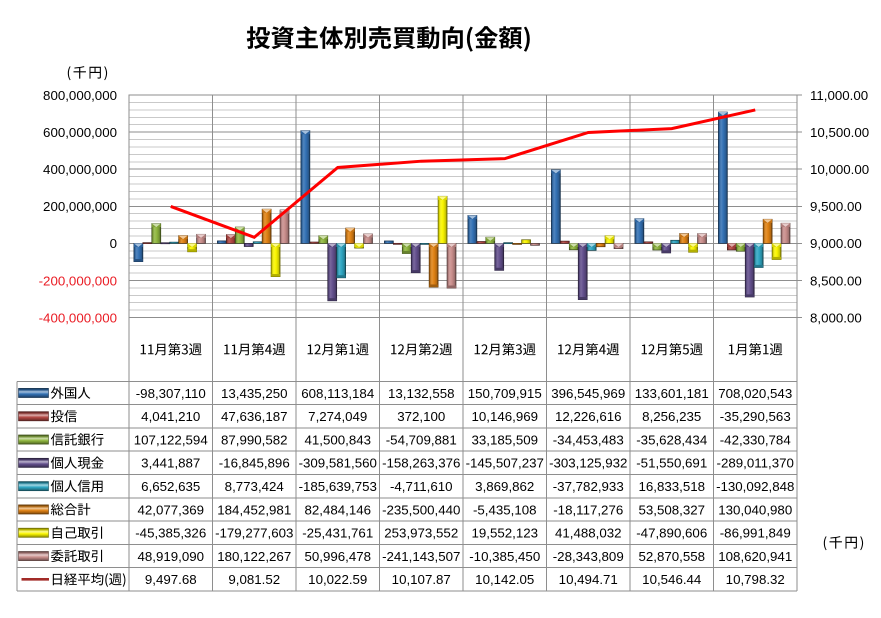 This screenshot has width=881, height=618. I want to click on svg-text: 47,636,187, so click(254, 416).